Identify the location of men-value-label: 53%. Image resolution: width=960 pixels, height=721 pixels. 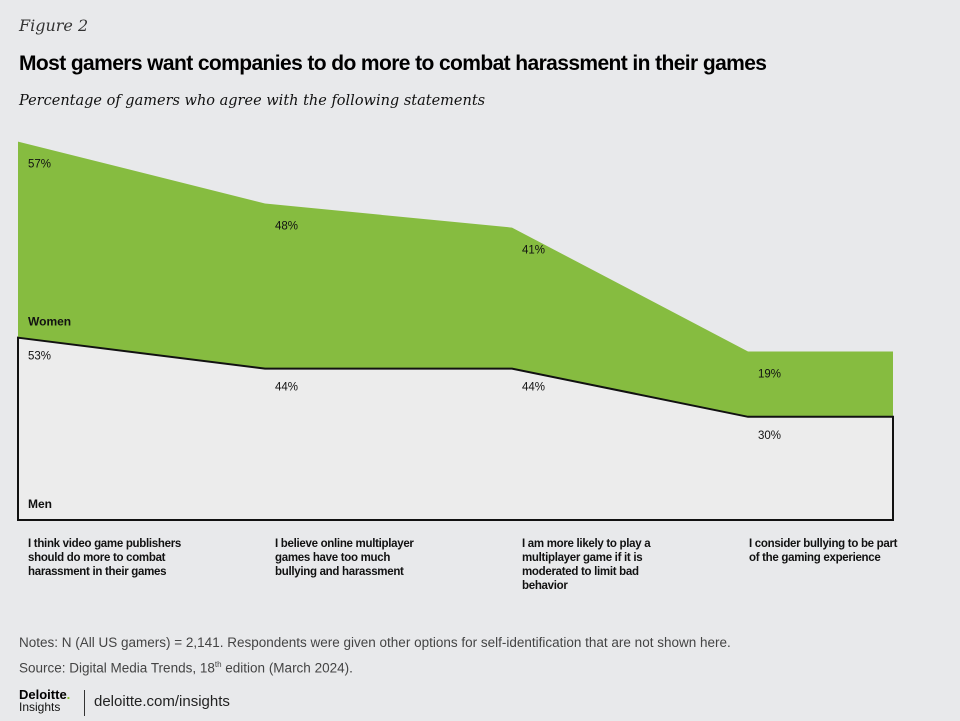
(39, 357).